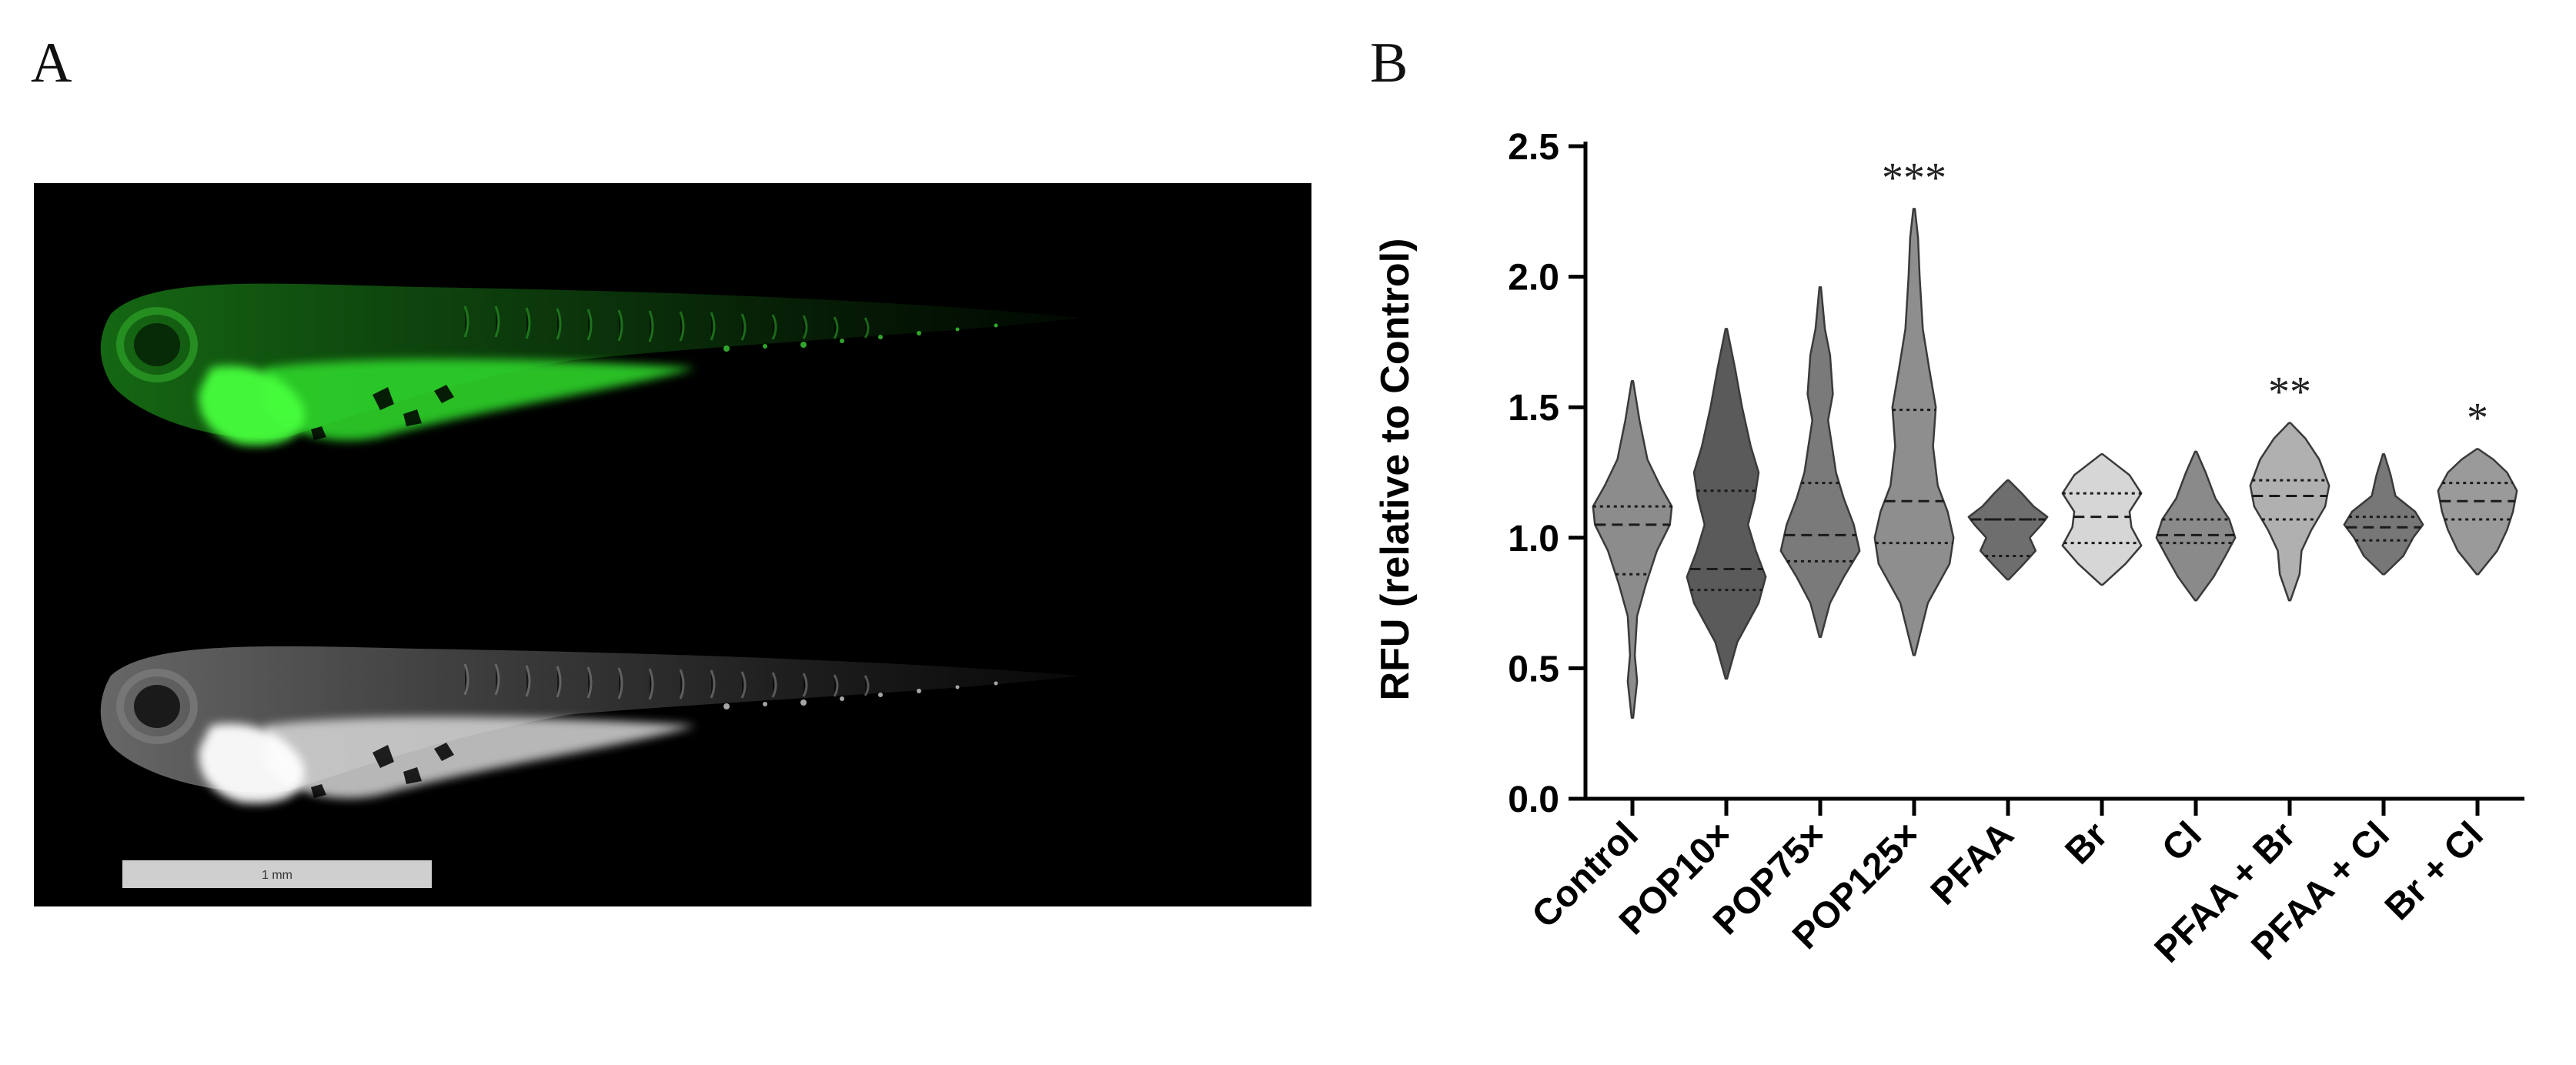  I want to click on y-tick-label: 0.0, so click(1533, 800).